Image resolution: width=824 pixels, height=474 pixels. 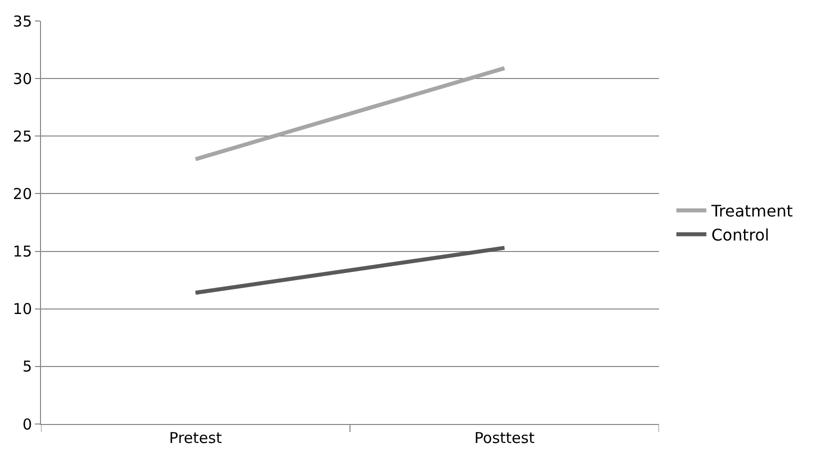 I want to click on y-tick-label: 25, so click(x=22, y=136).